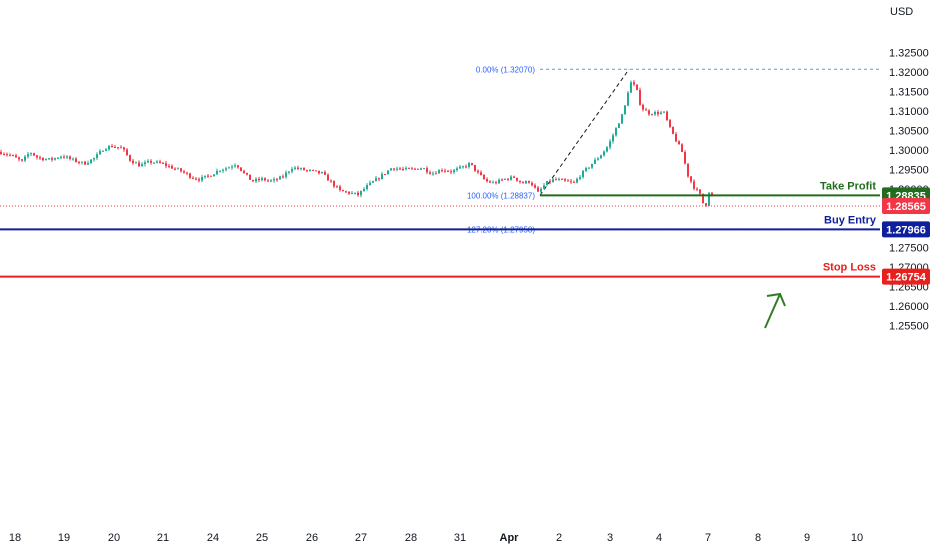 This screenshot has width=932, height=550. I want to click on x-tick-label: 2, so click(559, 538).